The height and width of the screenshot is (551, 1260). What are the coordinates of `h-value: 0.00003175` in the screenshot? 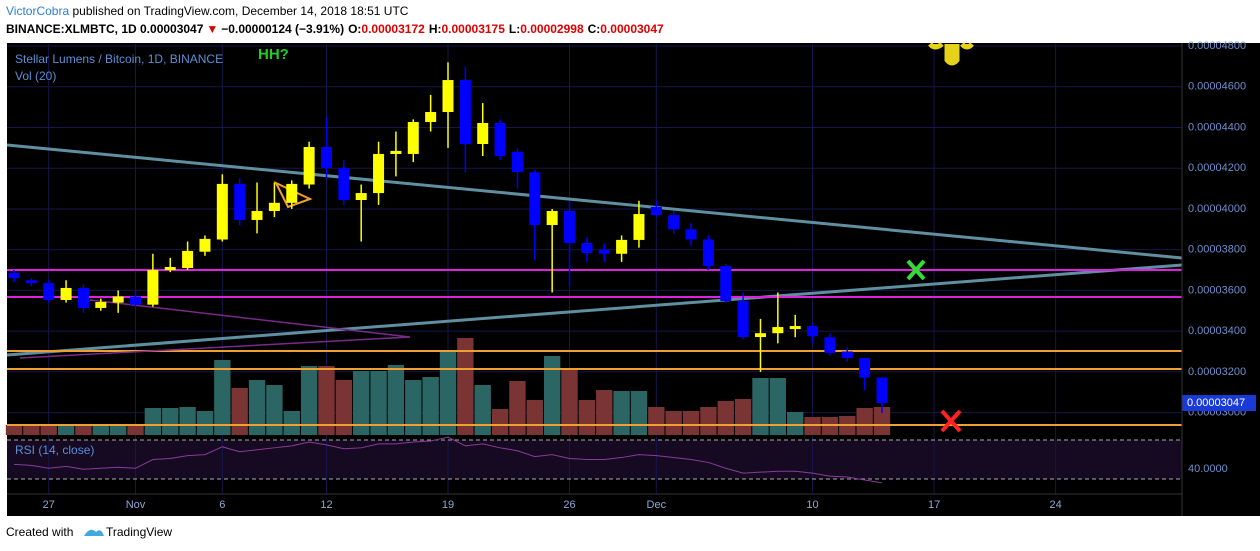 It's located at (473, 29).